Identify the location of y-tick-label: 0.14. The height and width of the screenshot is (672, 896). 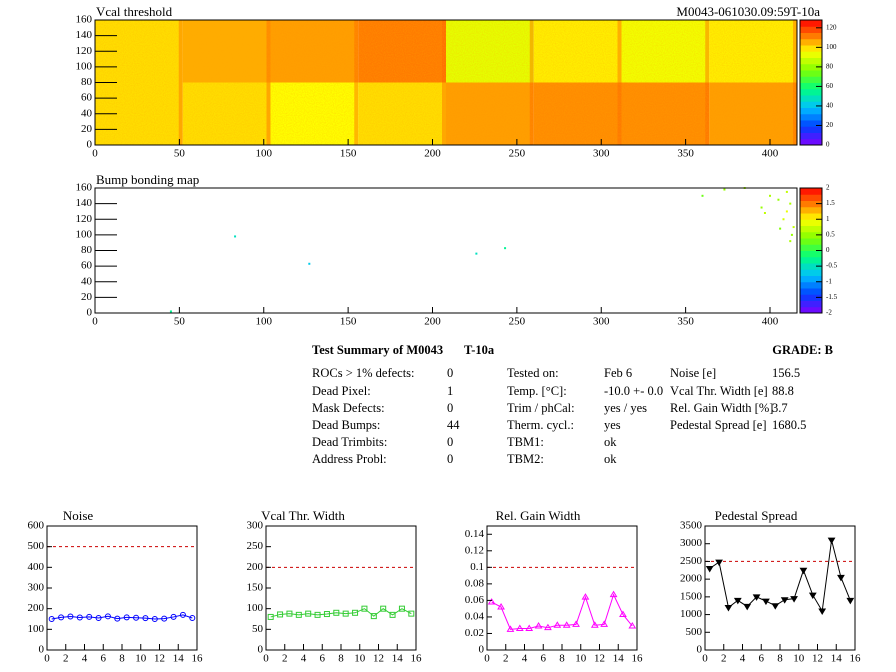
(475, 534).